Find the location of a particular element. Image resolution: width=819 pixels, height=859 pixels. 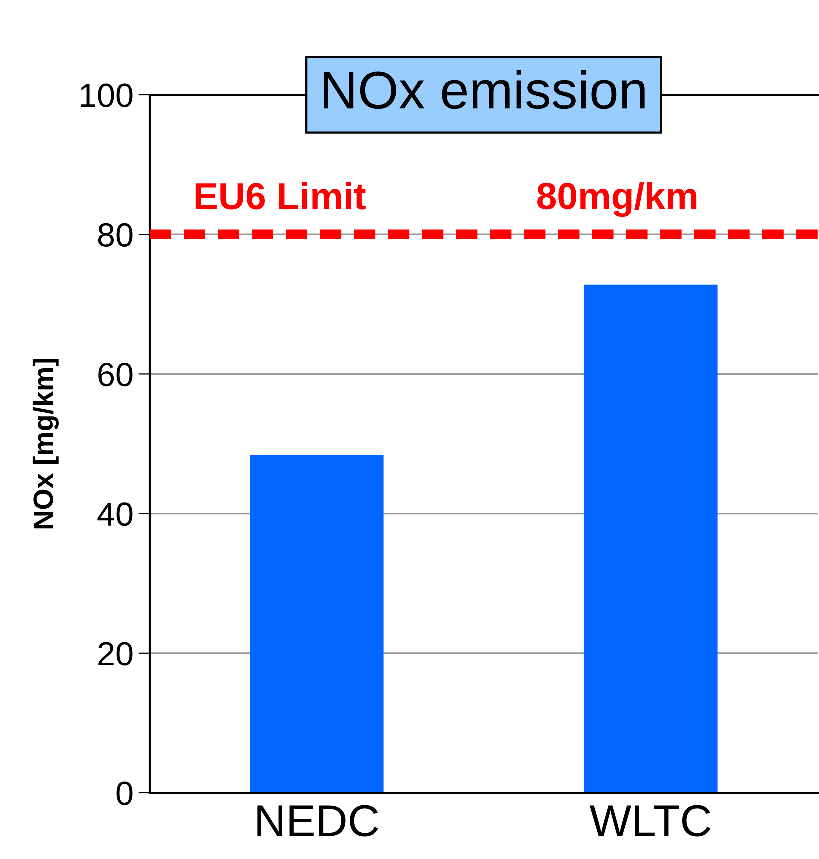

y-tick-label: 80 is located at coordinates (115, 235).